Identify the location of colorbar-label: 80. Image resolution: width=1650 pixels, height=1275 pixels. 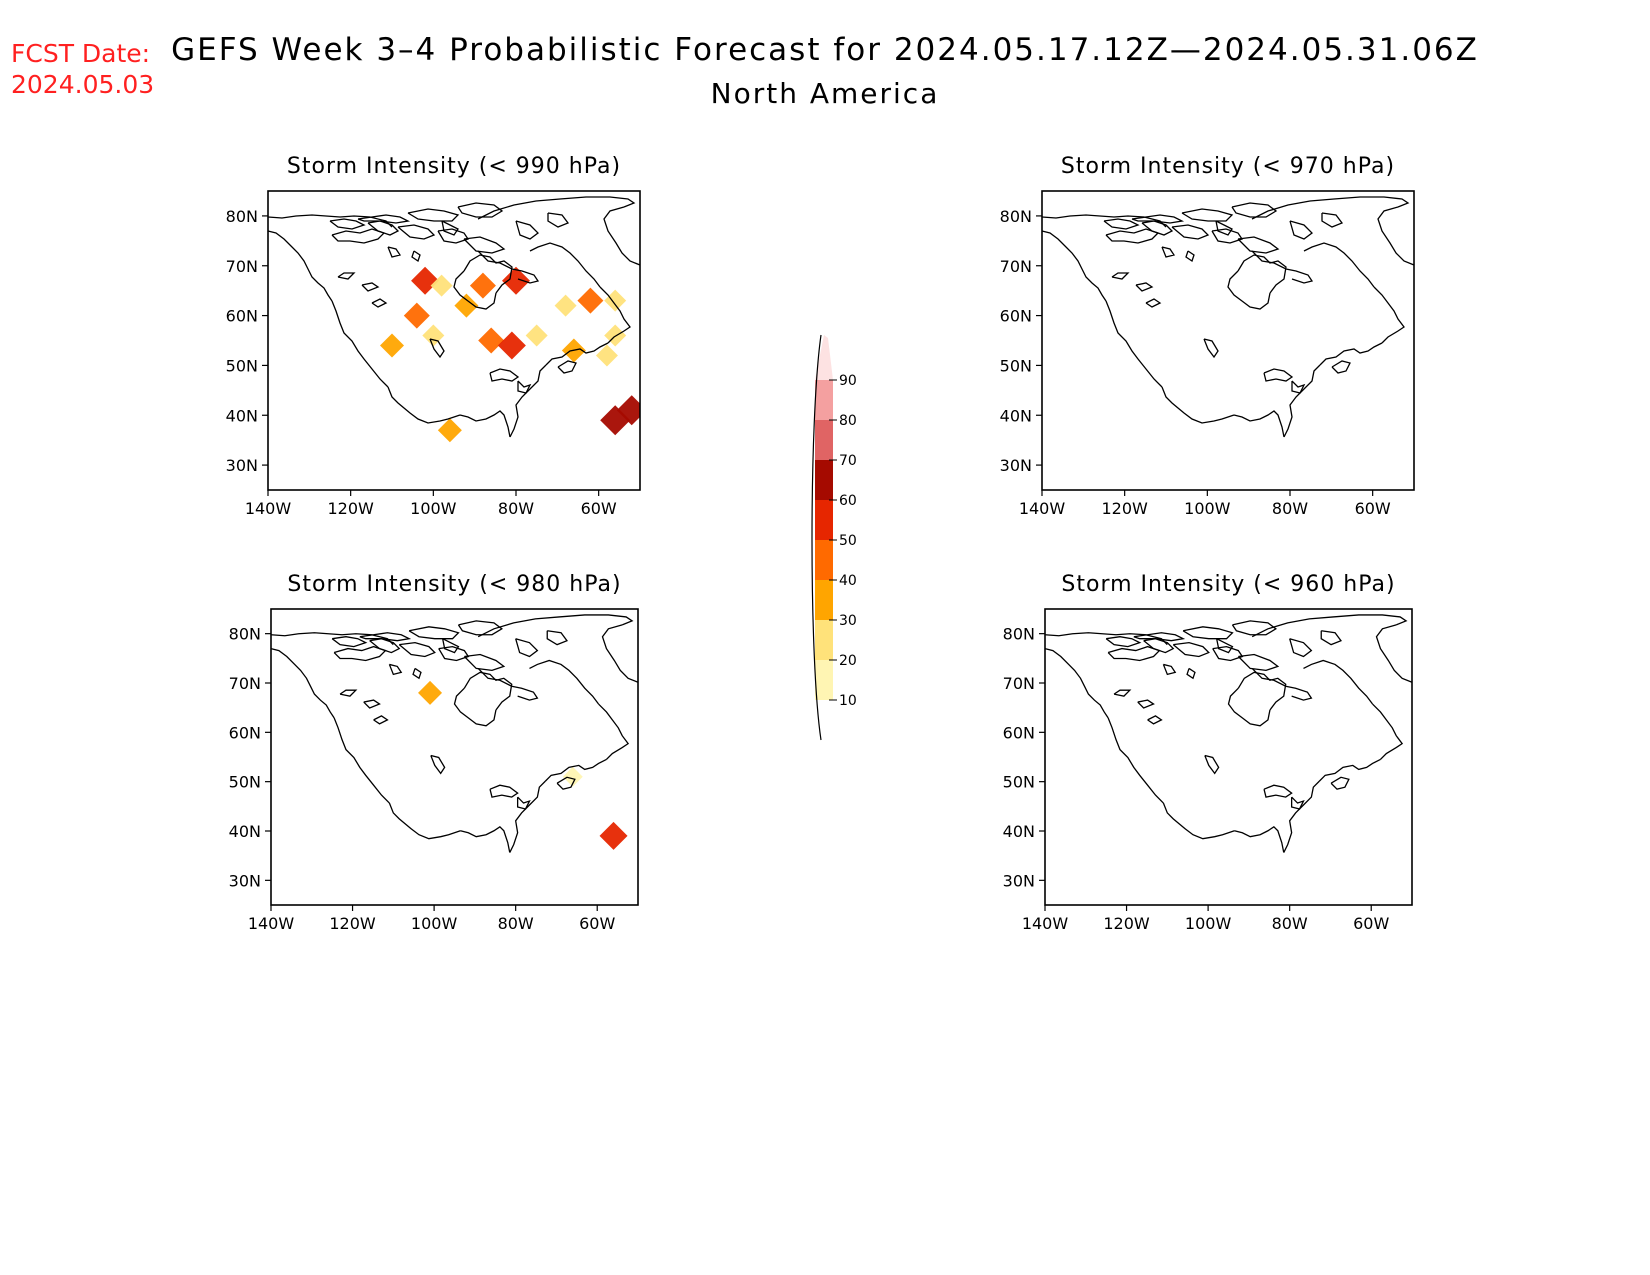
(848, 421).